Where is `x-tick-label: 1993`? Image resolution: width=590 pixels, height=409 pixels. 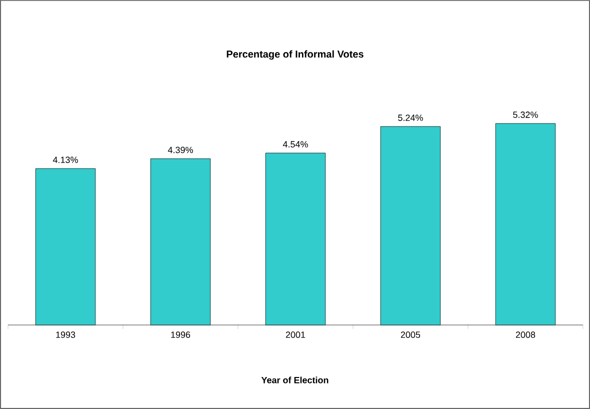 x-tick-label: 1993 is located at coordinates (66, 335).